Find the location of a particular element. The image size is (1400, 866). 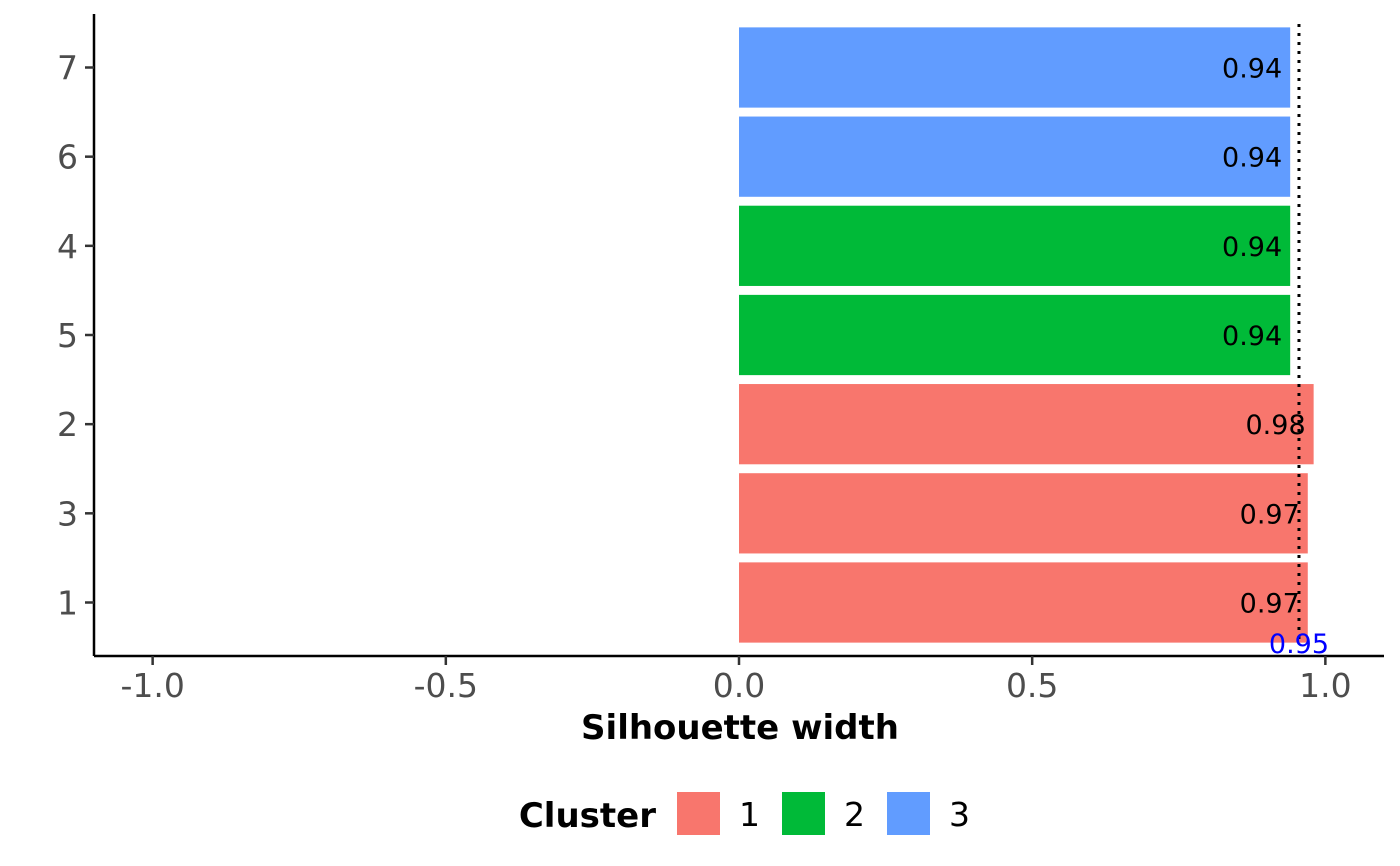

x-tick-label: 0.5 is located at coordinates (1032, 685).